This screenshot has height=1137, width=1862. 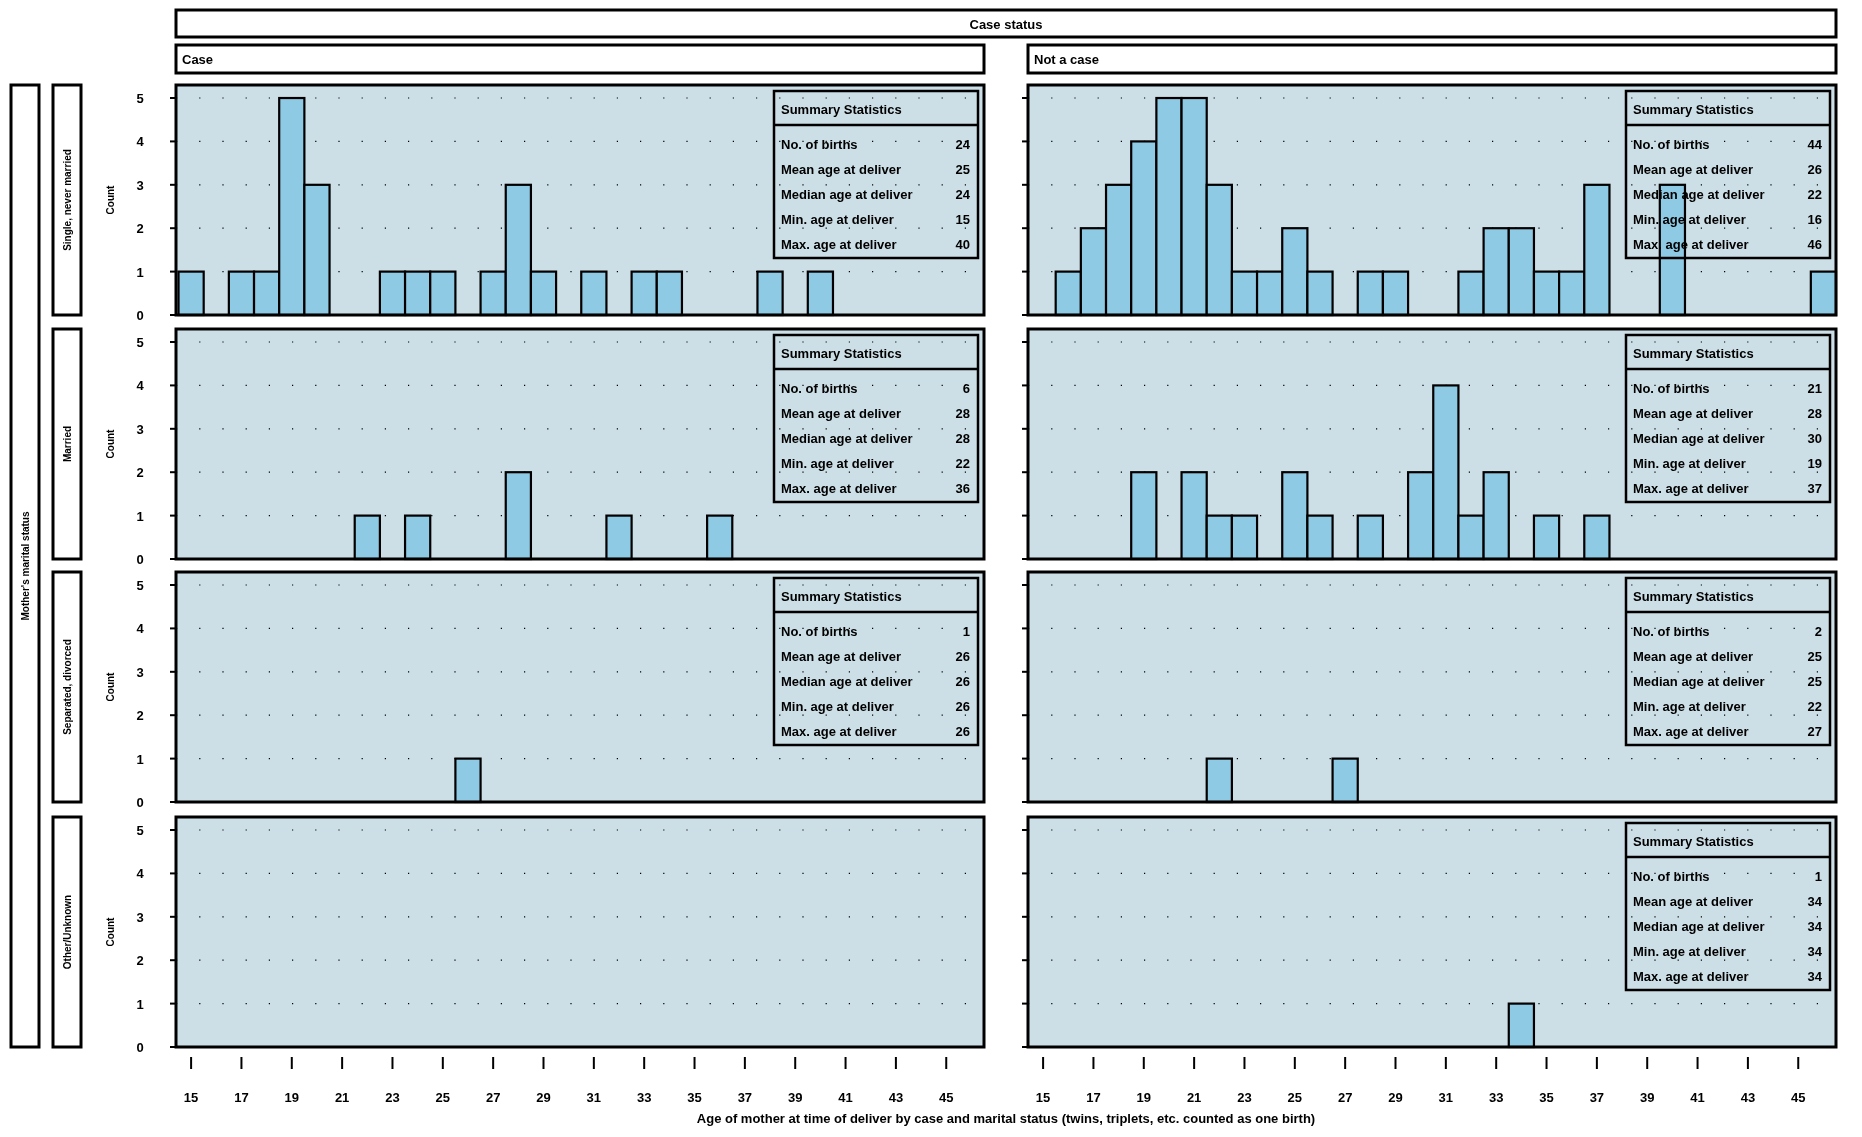 I want to click on annotation: 36, so click(x=962, y=488).